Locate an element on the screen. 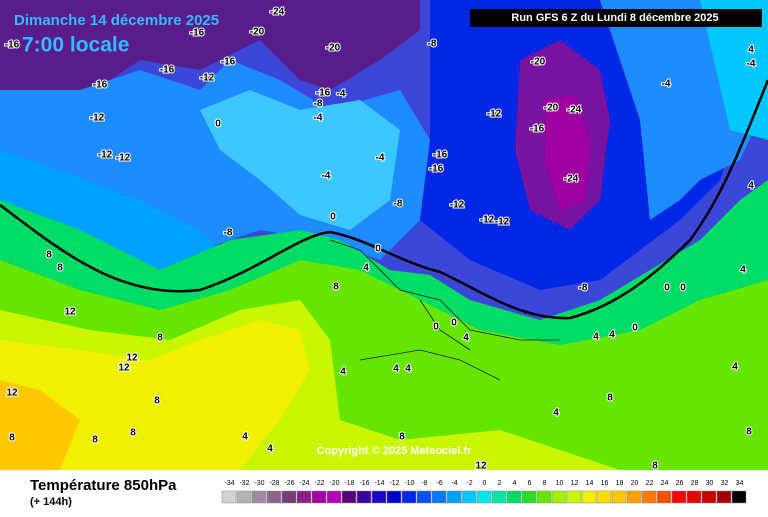  colorbar-label: 18 is located at coordinates (620, 483).